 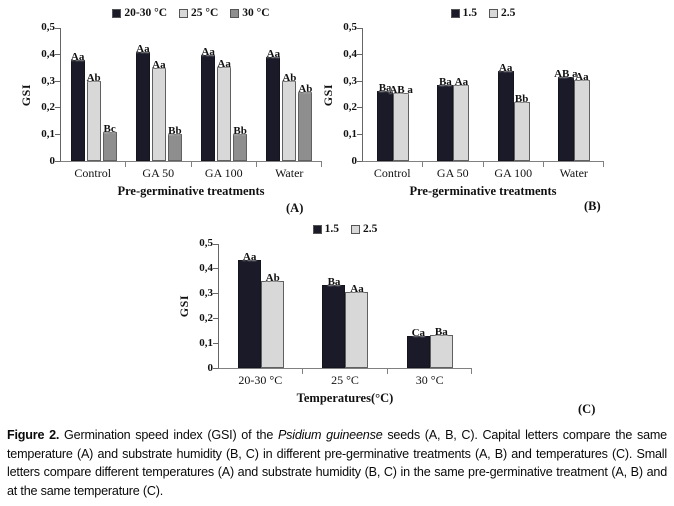 I want to click on plot-area: Aa Ab Ba Aa Ca Ba, so click(x=343, y=308).